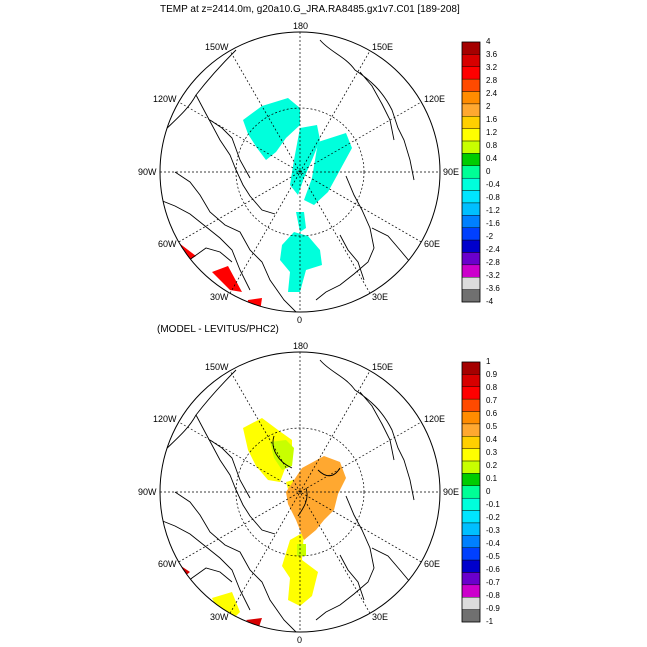 This screenshot has height=647, width=647. Describe the element at coordinates (492, 426) in the screenshot. I see `bottom-colorbar-tick-label: 0.5` at that location.